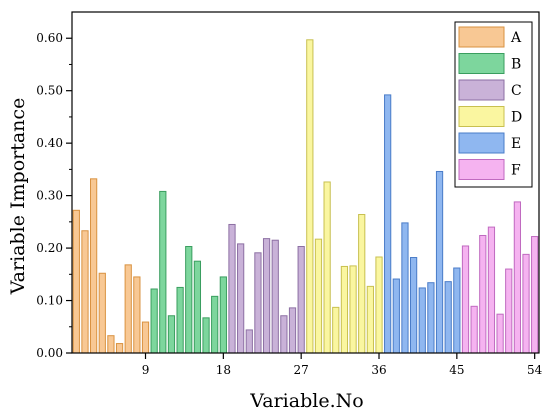 This screenshot has height=416, width=550. Describe the element at coordinates (49, 143) in the screenshot. I see `y-tick-label: 0.40` at that location.